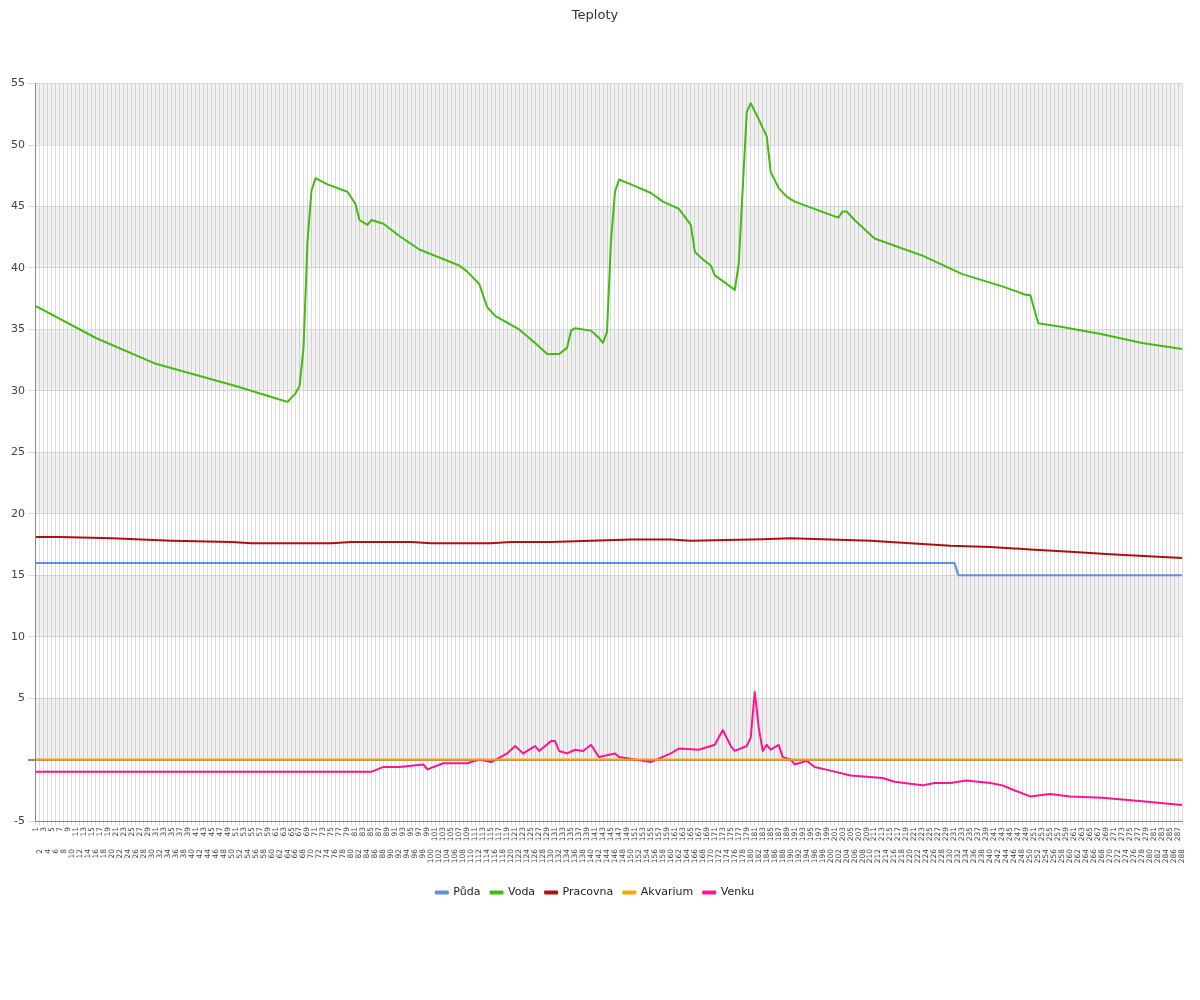 The height and width of the screenshot is (1000, 1200). I want to click on y-tick-label: 50, so click(18, 144).